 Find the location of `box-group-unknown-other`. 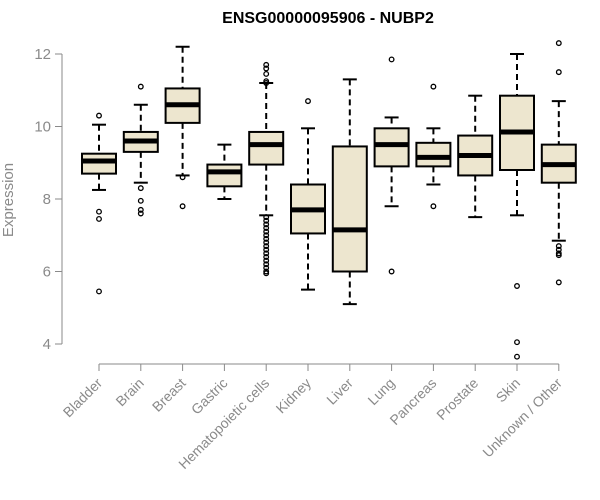

box-group-unknown-other is located at coordinates (558, 163).